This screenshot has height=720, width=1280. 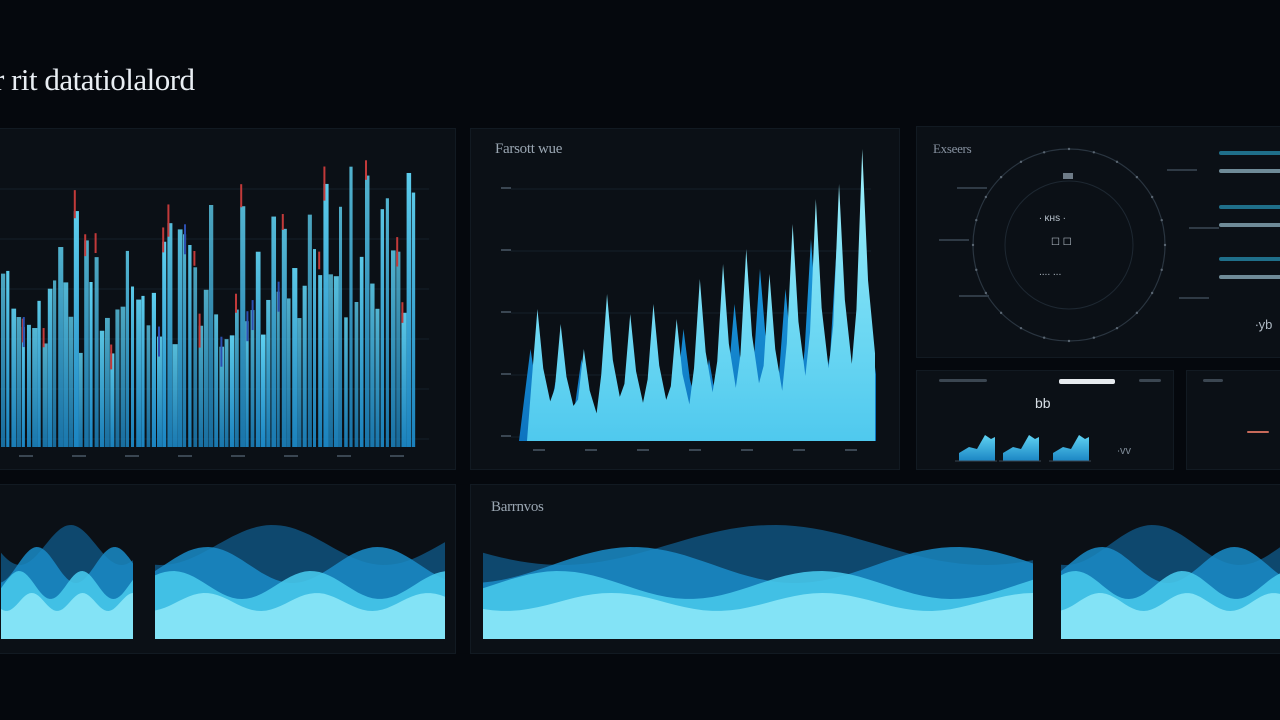 I want to click on wave-charts-left, so click(x=223, y=582).